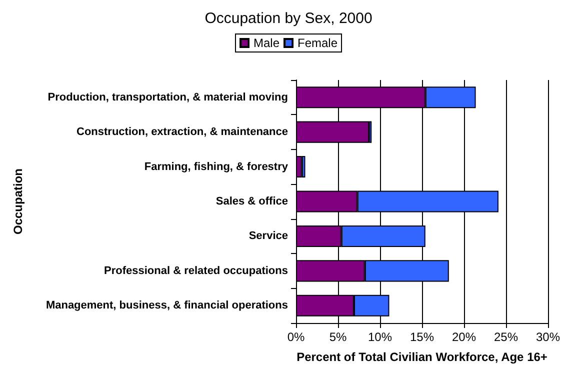 The width and height of the screenshot is (577, 384). Describe the element at coordinates (422, 357) in the screenshot. I see `x-axis-title: Percent of Total Civilian Workforce, Age 16+` at that location.